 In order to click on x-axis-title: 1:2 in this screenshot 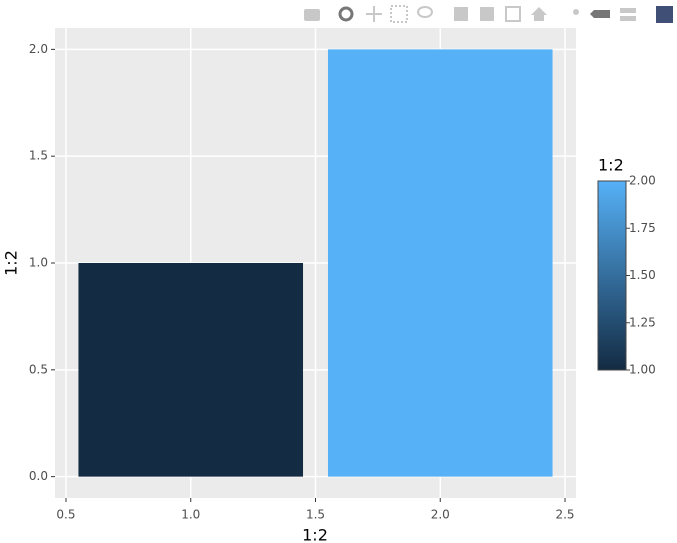, I will do `click(315, 534)`.